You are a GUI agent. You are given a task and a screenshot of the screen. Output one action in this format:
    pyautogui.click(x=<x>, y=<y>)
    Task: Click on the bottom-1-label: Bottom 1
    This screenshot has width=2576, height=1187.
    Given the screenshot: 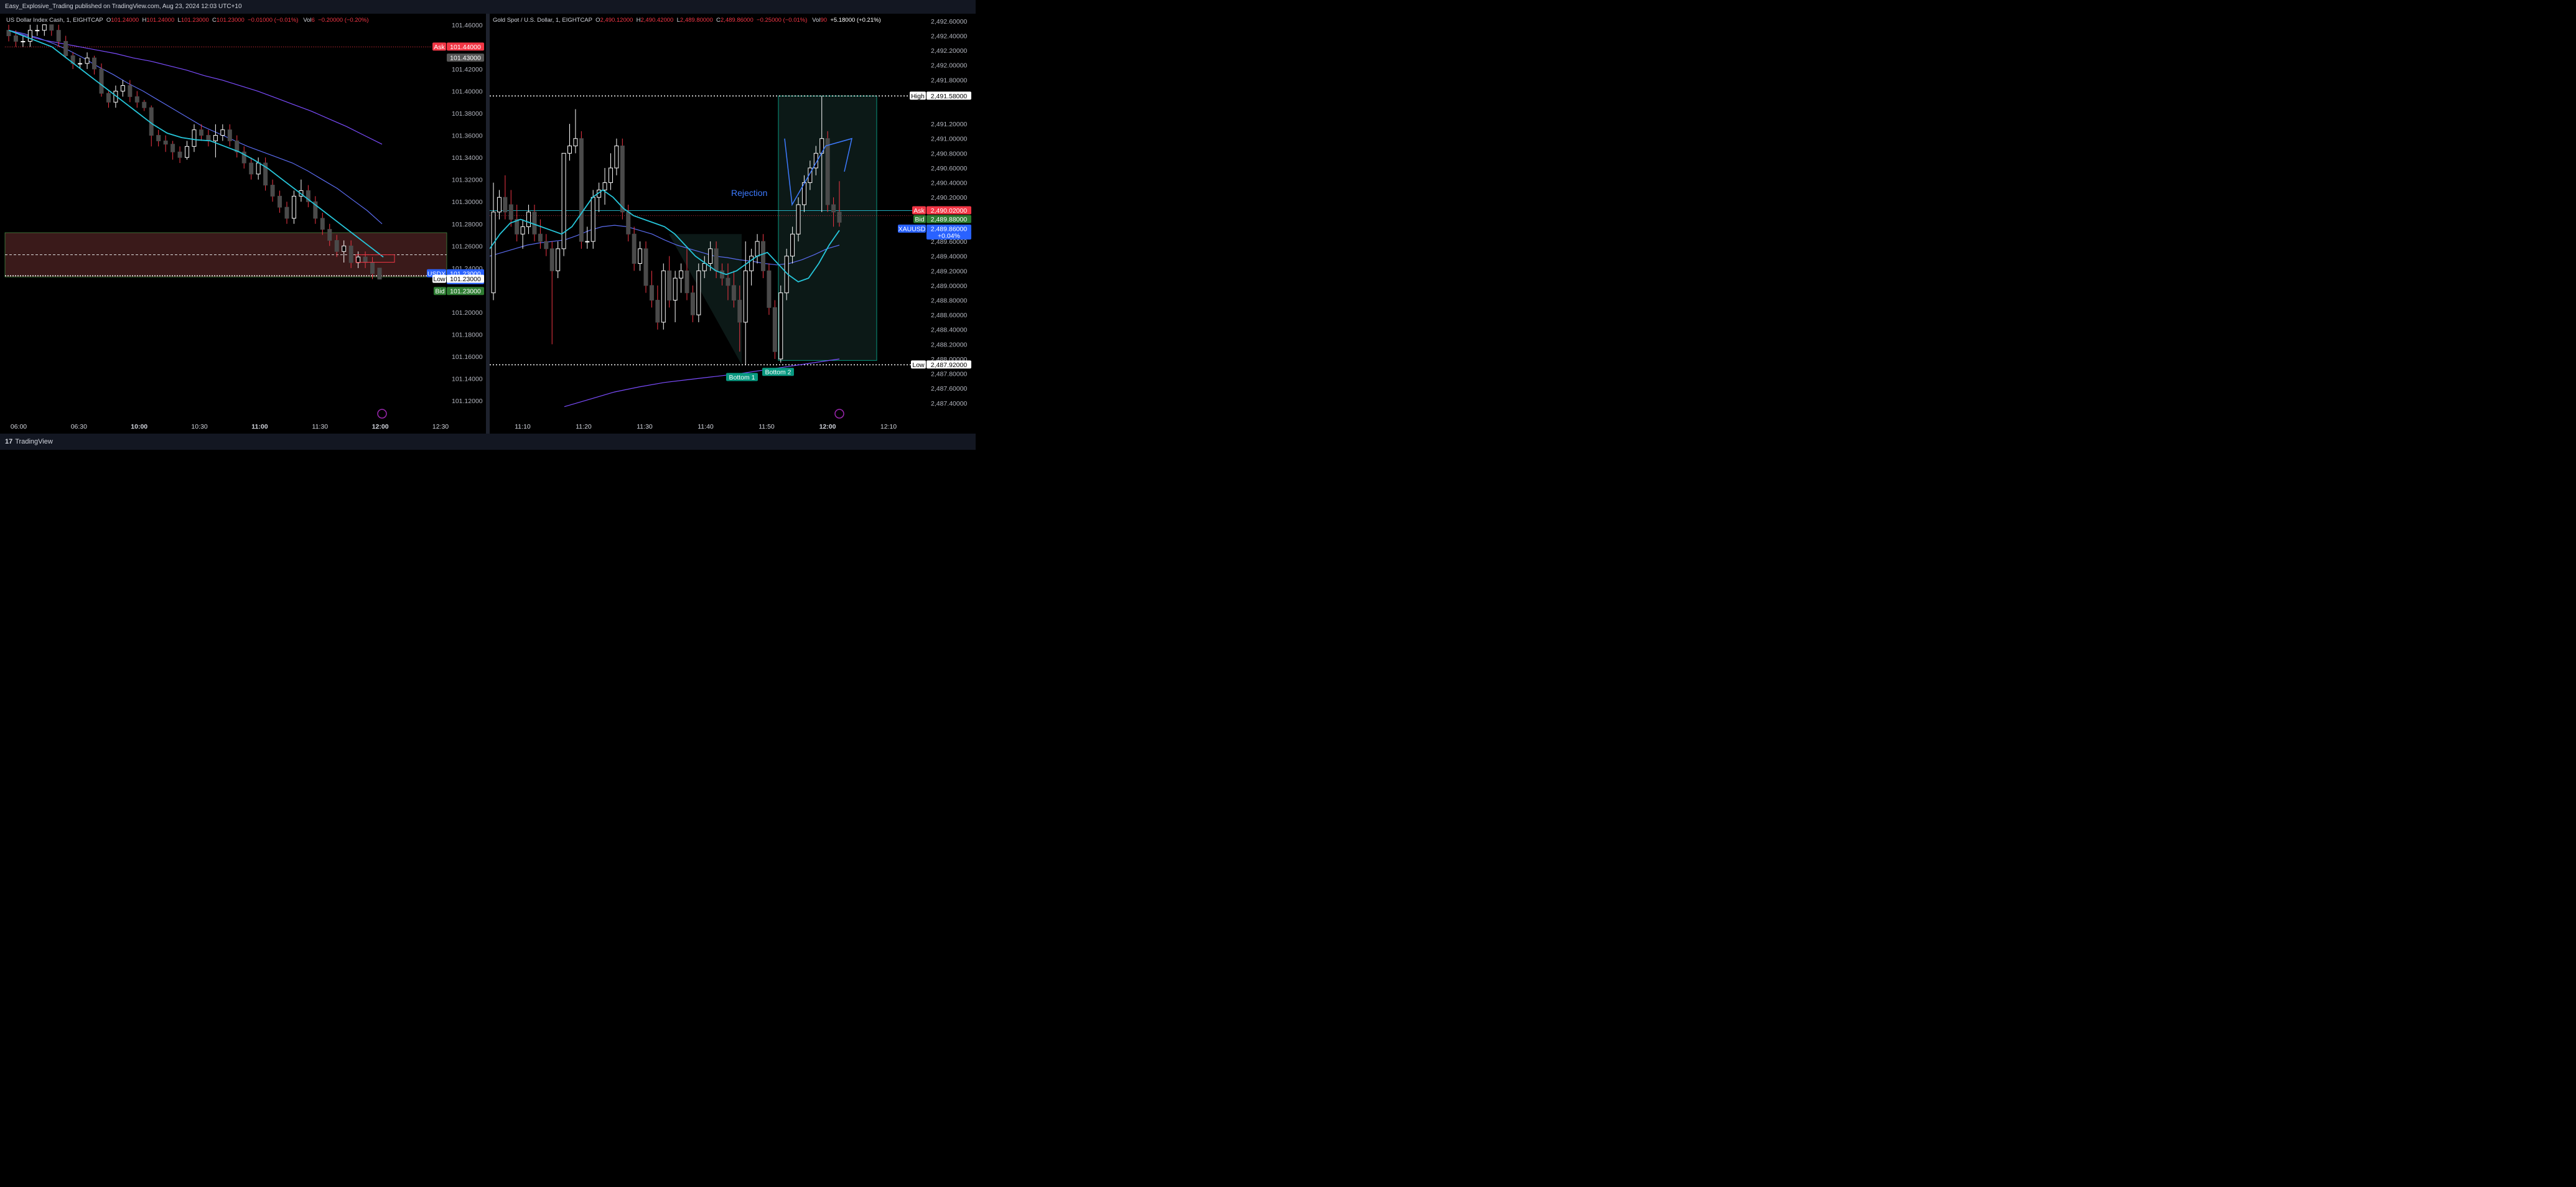 What is the action you would take?
    pyautogui.click(x=742, y=377)
    